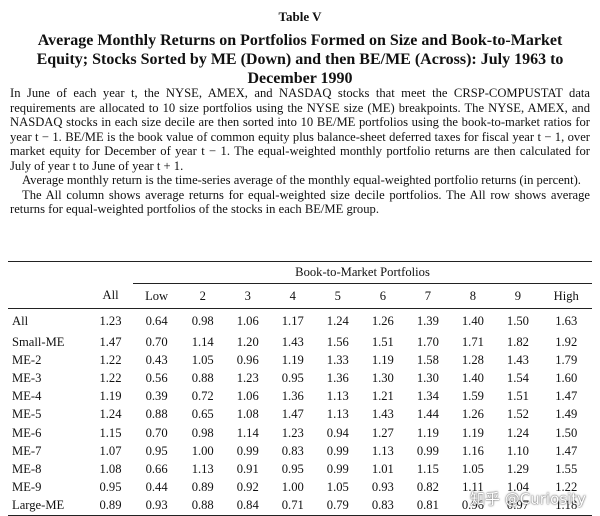 The image size is (600, 516). What do you see at coordinates (517, 468) in the screenshot?
I see `cell: 1.29` at bounding box center [517, 468].